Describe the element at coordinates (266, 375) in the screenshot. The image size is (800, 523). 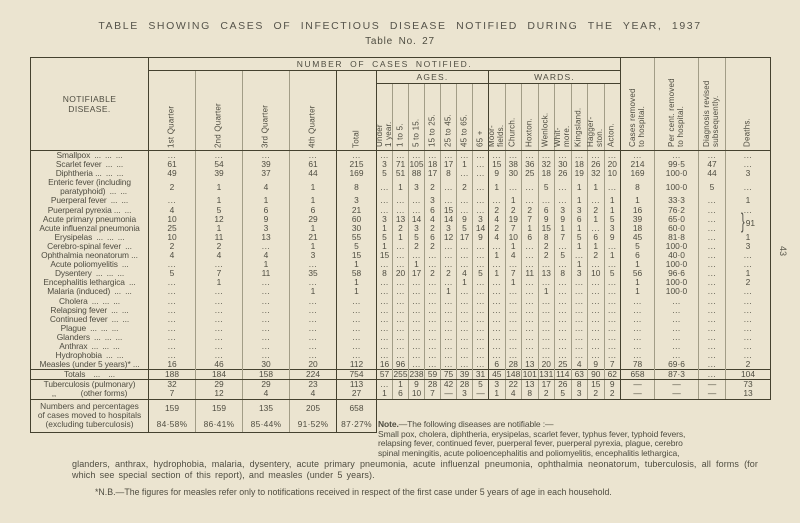
I see `value-cell: 158` at that location.